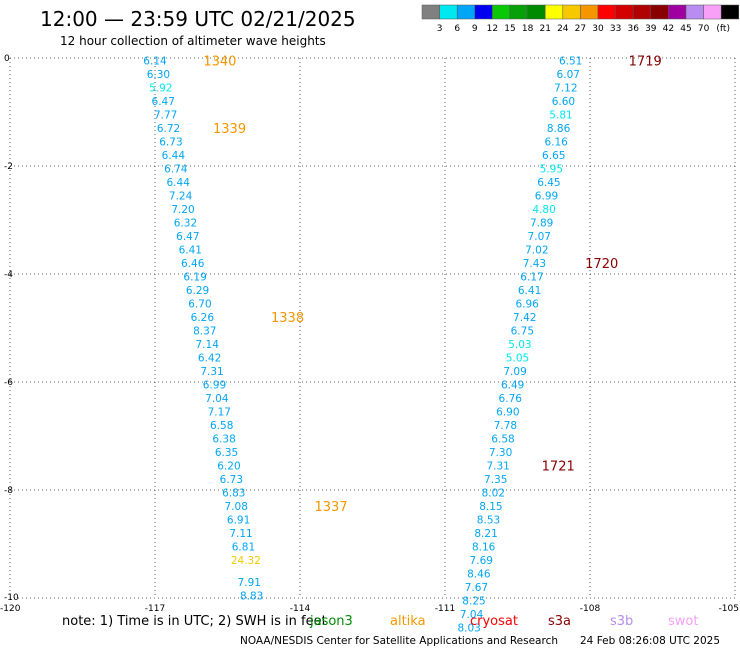  Describe the element at coordinates (158, 75) in the screenshot. I see `swh-value: 6.30` at that location.